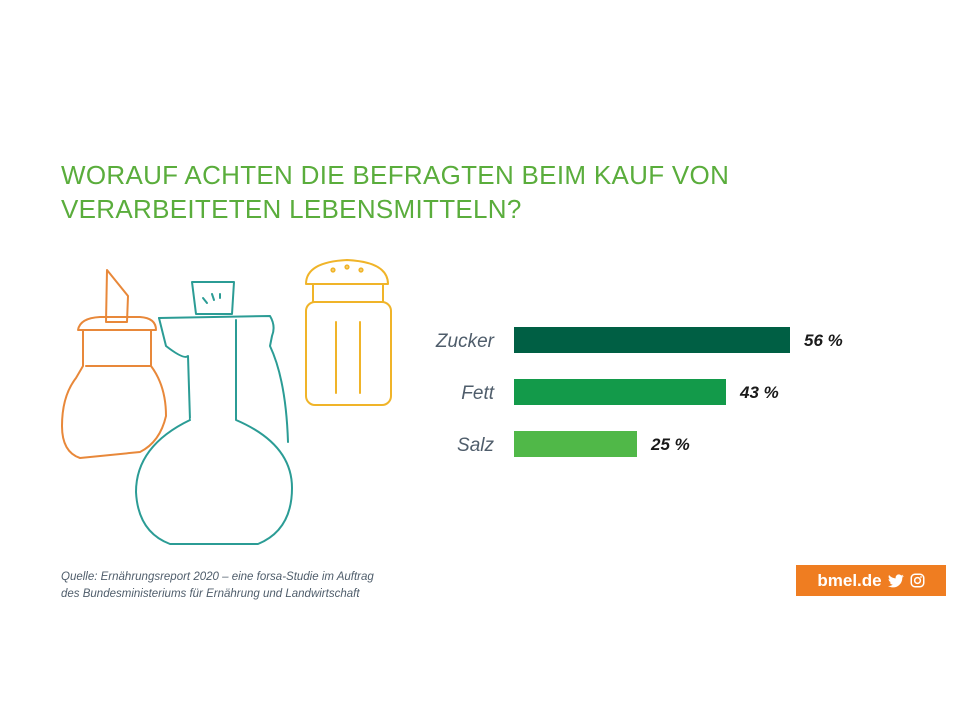  Describe the element at coordinates (214, 413) in the screenshot. I see `oil-bottle-icon` at that location.